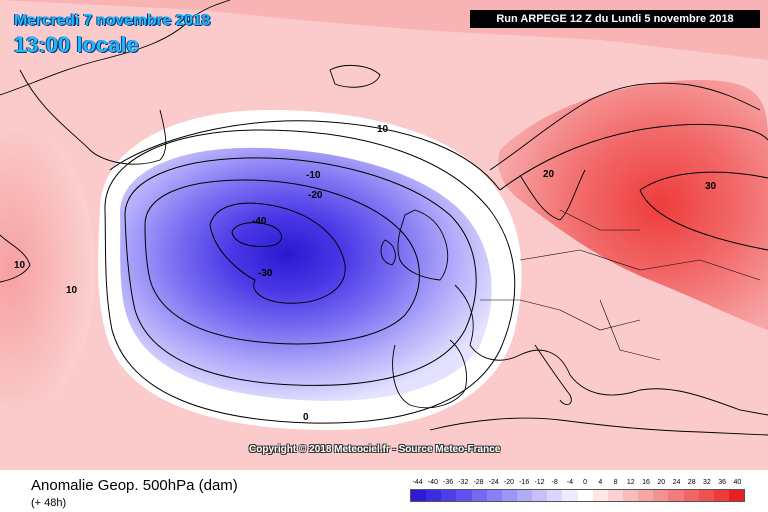 This screenshot has width=768, height=512. What do you see at coordinates (611, 350) in the screenshot?
I see `europe-coast` at bounding box center [611, 350].